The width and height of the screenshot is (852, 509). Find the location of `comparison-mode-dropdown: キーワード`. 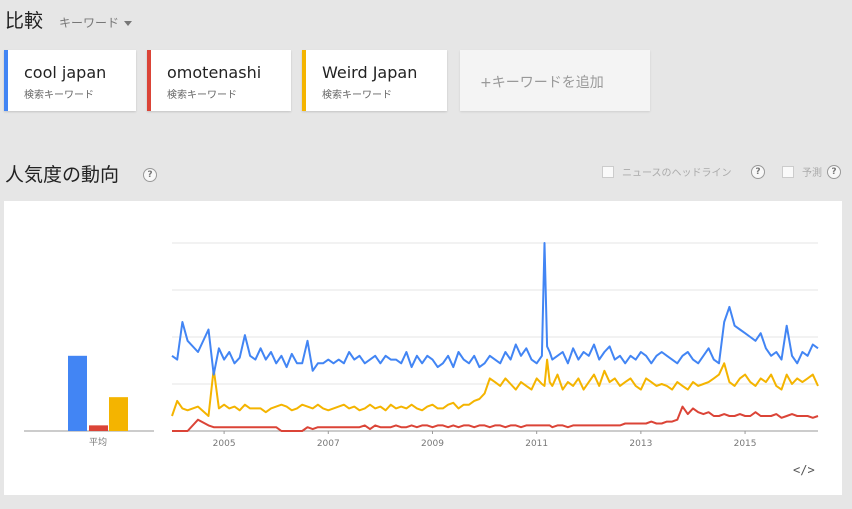

comparison-mode-dropdown: キーワード is located at coordinates (96, 22).